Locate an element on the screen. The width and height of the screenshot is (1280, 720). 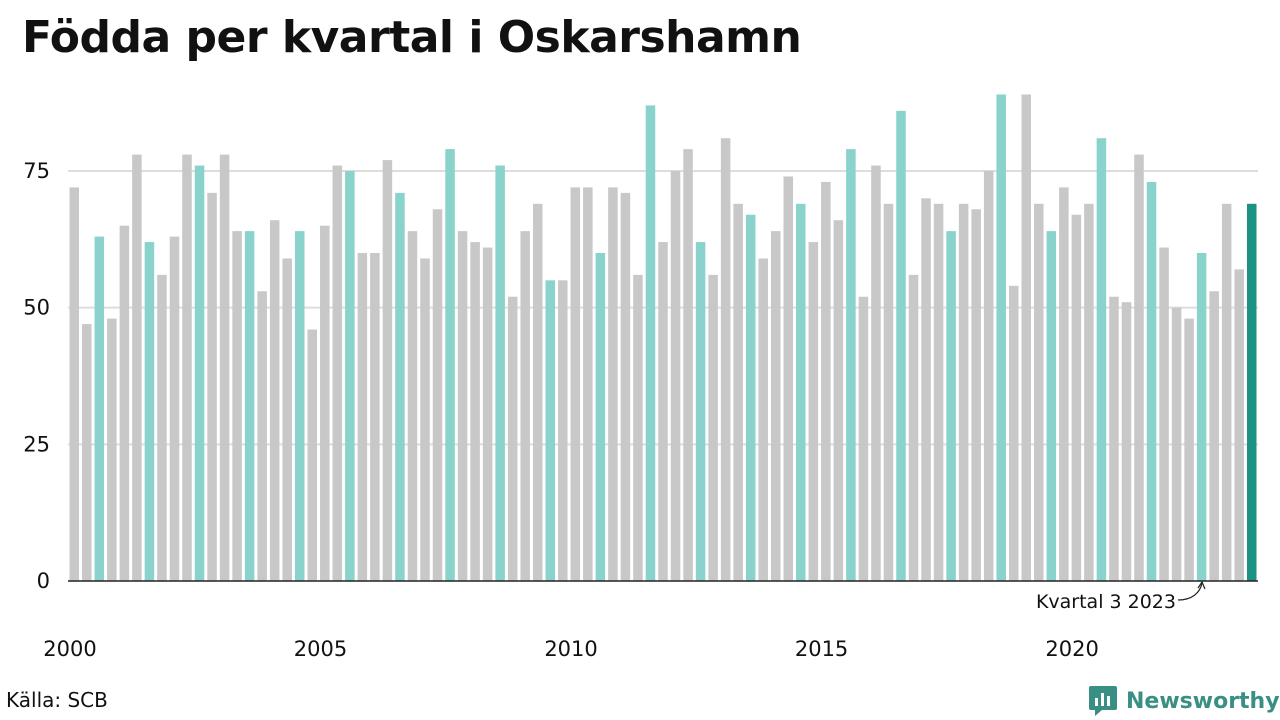
x-axis-labels: 2000 2005 2010 2015 2020 is located at coordinates (571, 649).